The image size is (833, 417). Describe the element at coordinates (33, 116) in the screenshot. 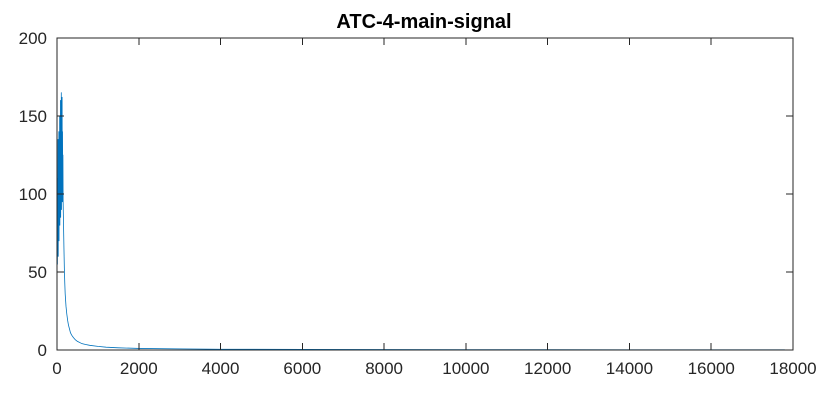

I see `y-tick-label-3: 150` at that location.